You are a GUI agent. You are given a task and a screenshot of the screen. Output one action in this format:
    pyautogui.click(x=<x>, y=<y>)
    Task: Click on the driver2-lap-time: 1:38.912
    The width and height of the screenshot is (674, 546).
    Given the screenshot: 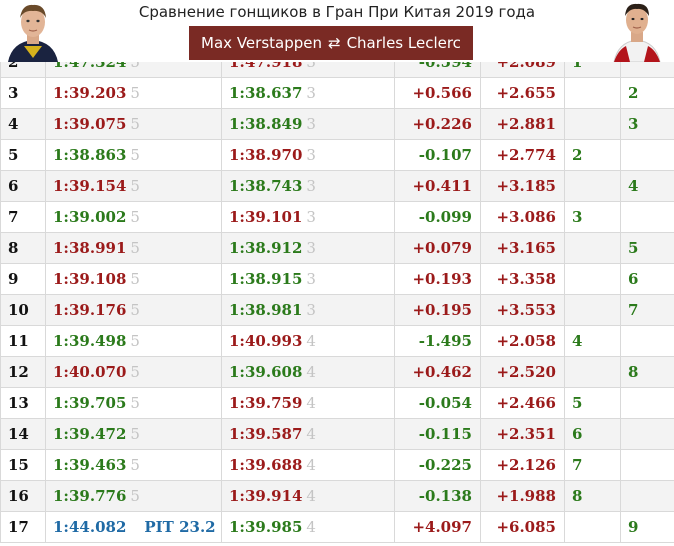 What is the action you would take?
    pyautogui.click(x=266, y=248)
    